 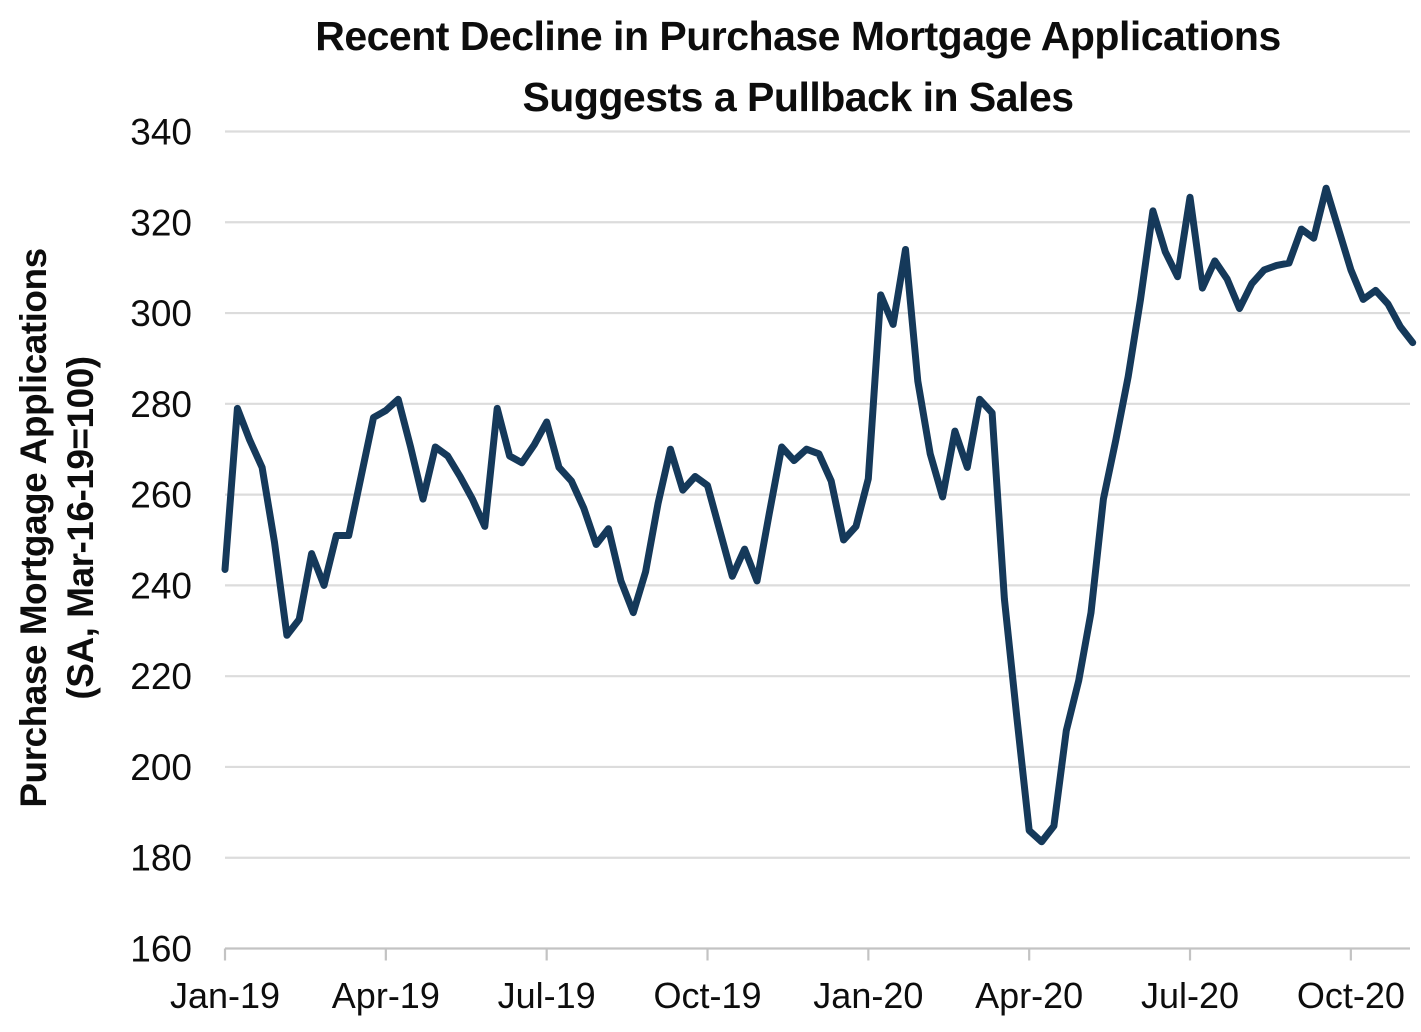 I want to click on y-tick-label-220: 220, so click(x=161, y=676).